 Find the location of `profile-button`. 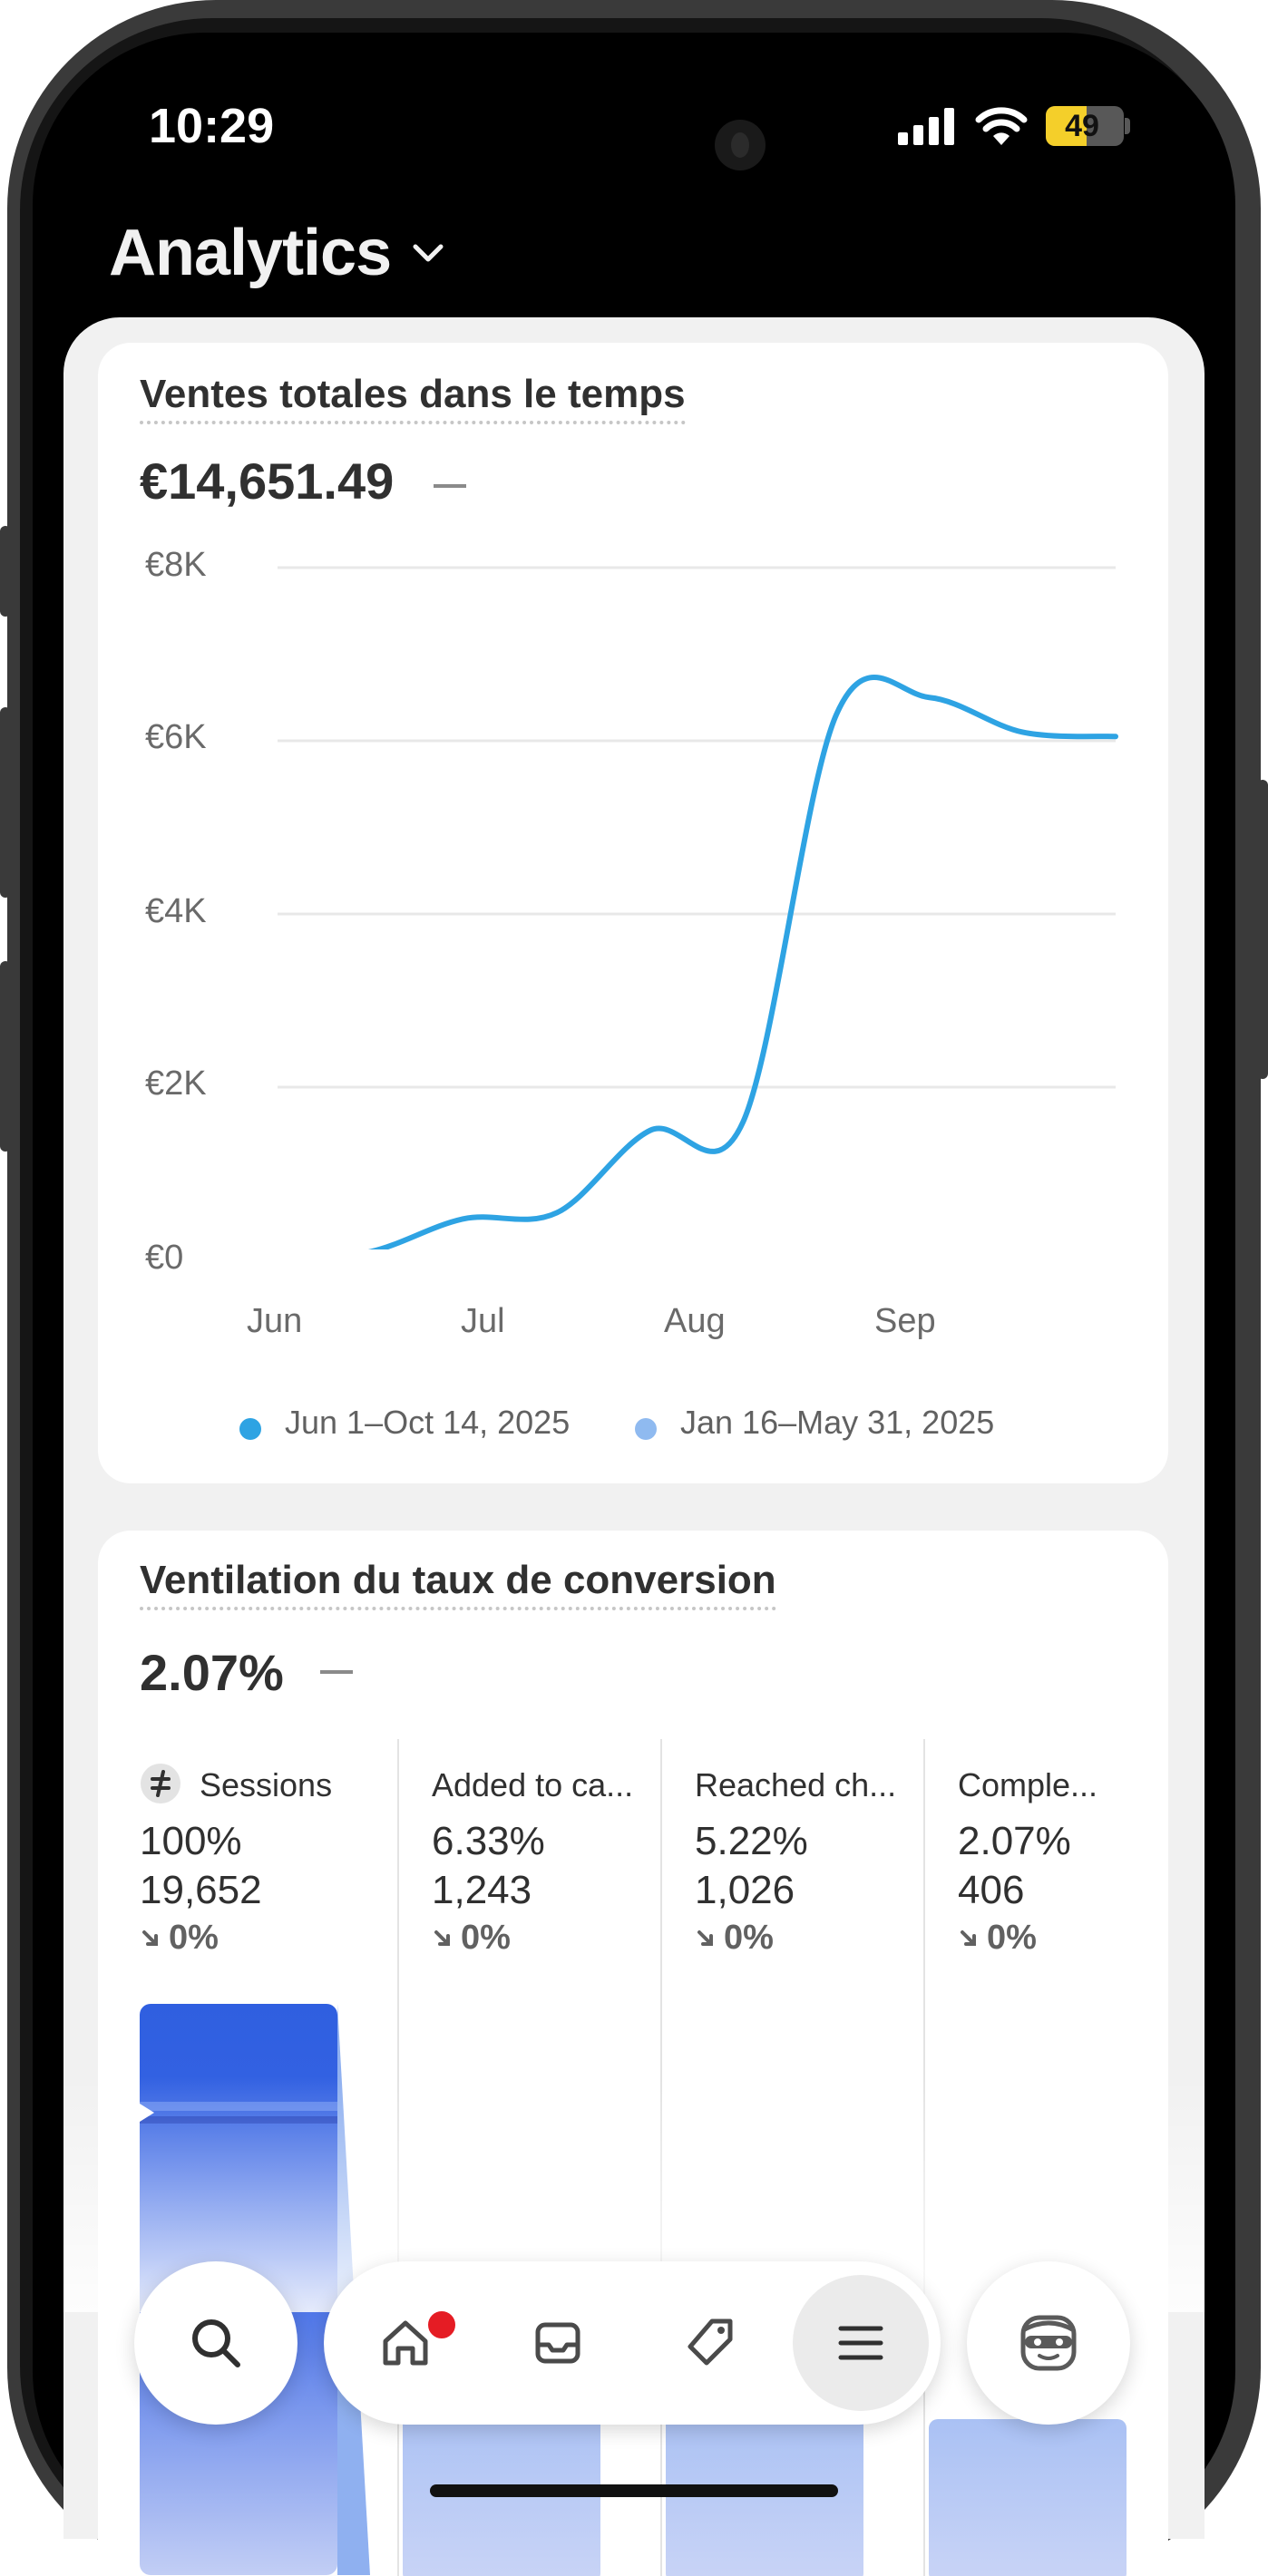

profile-button is located at coordinates (1048, 2343).